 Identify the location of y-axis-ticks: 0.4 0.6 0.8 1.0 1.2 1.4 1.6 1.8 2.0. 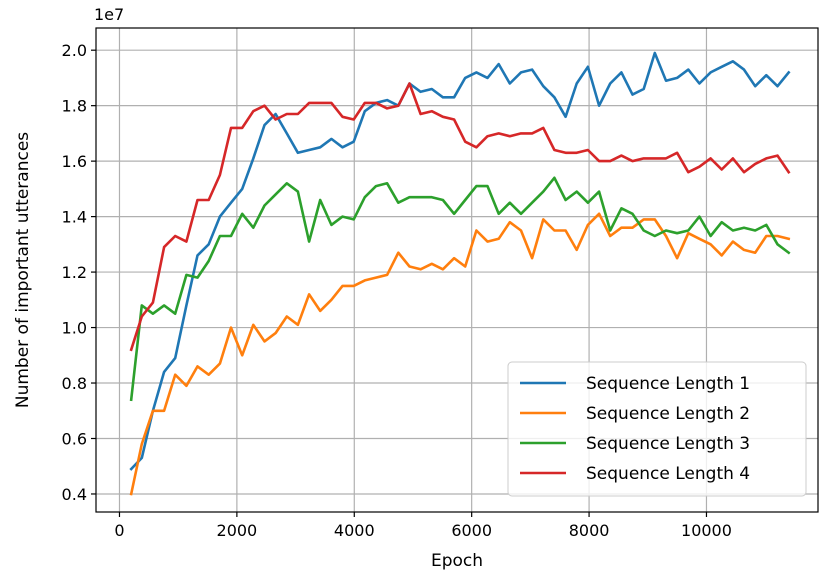
(79, 272).